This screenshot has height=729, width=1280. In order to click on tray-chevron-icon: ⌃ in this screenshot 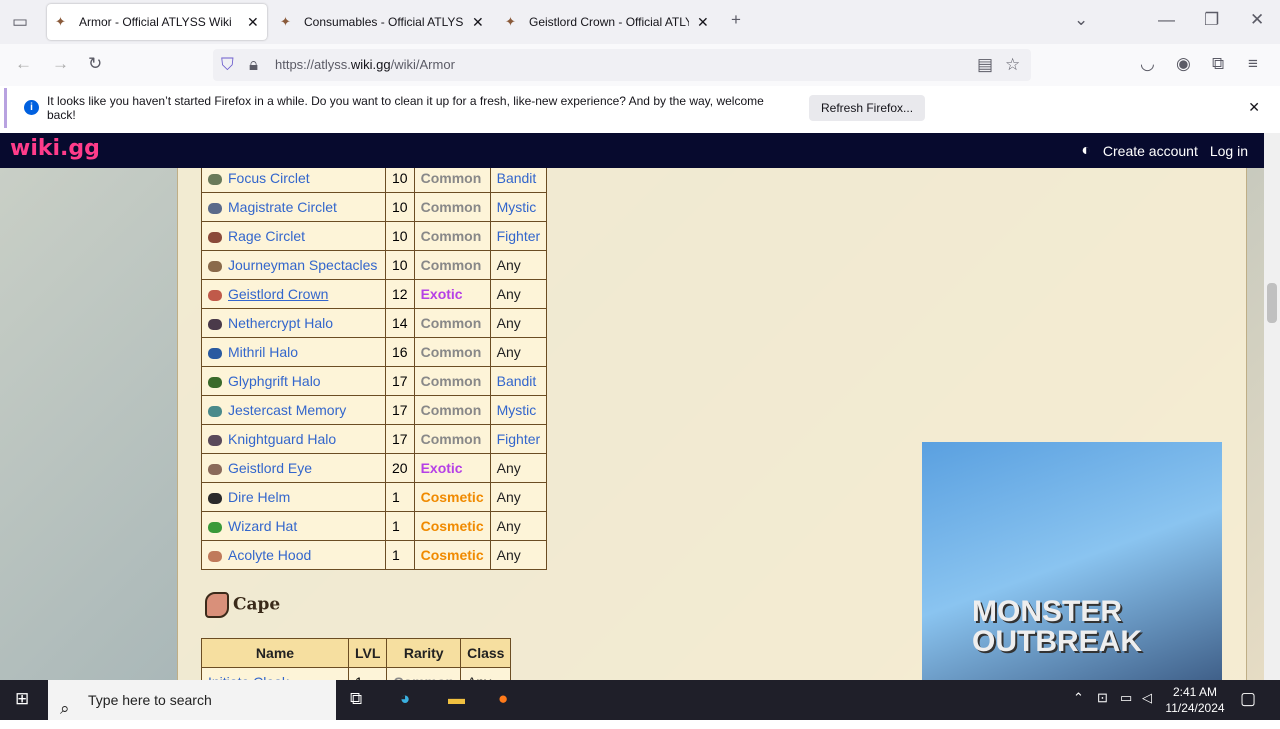, I will do `click(1078, 697)`.